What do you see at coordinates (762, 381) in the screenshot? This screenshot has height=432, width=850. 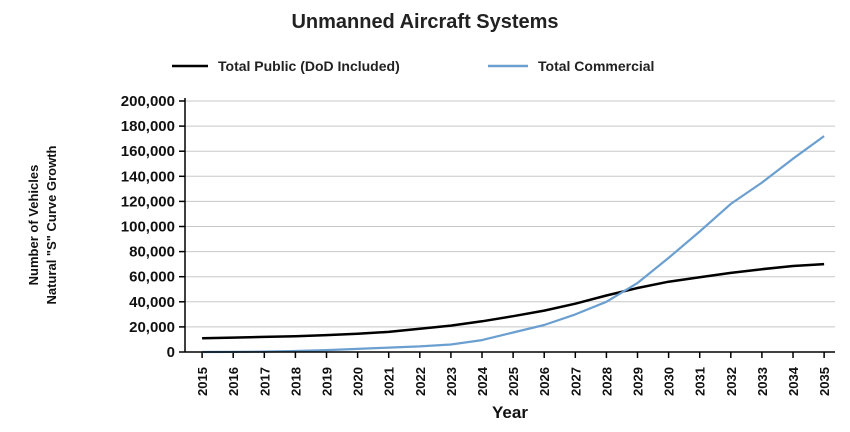 I see `x-tick-label: 2033` at bounding box center [762, 381].